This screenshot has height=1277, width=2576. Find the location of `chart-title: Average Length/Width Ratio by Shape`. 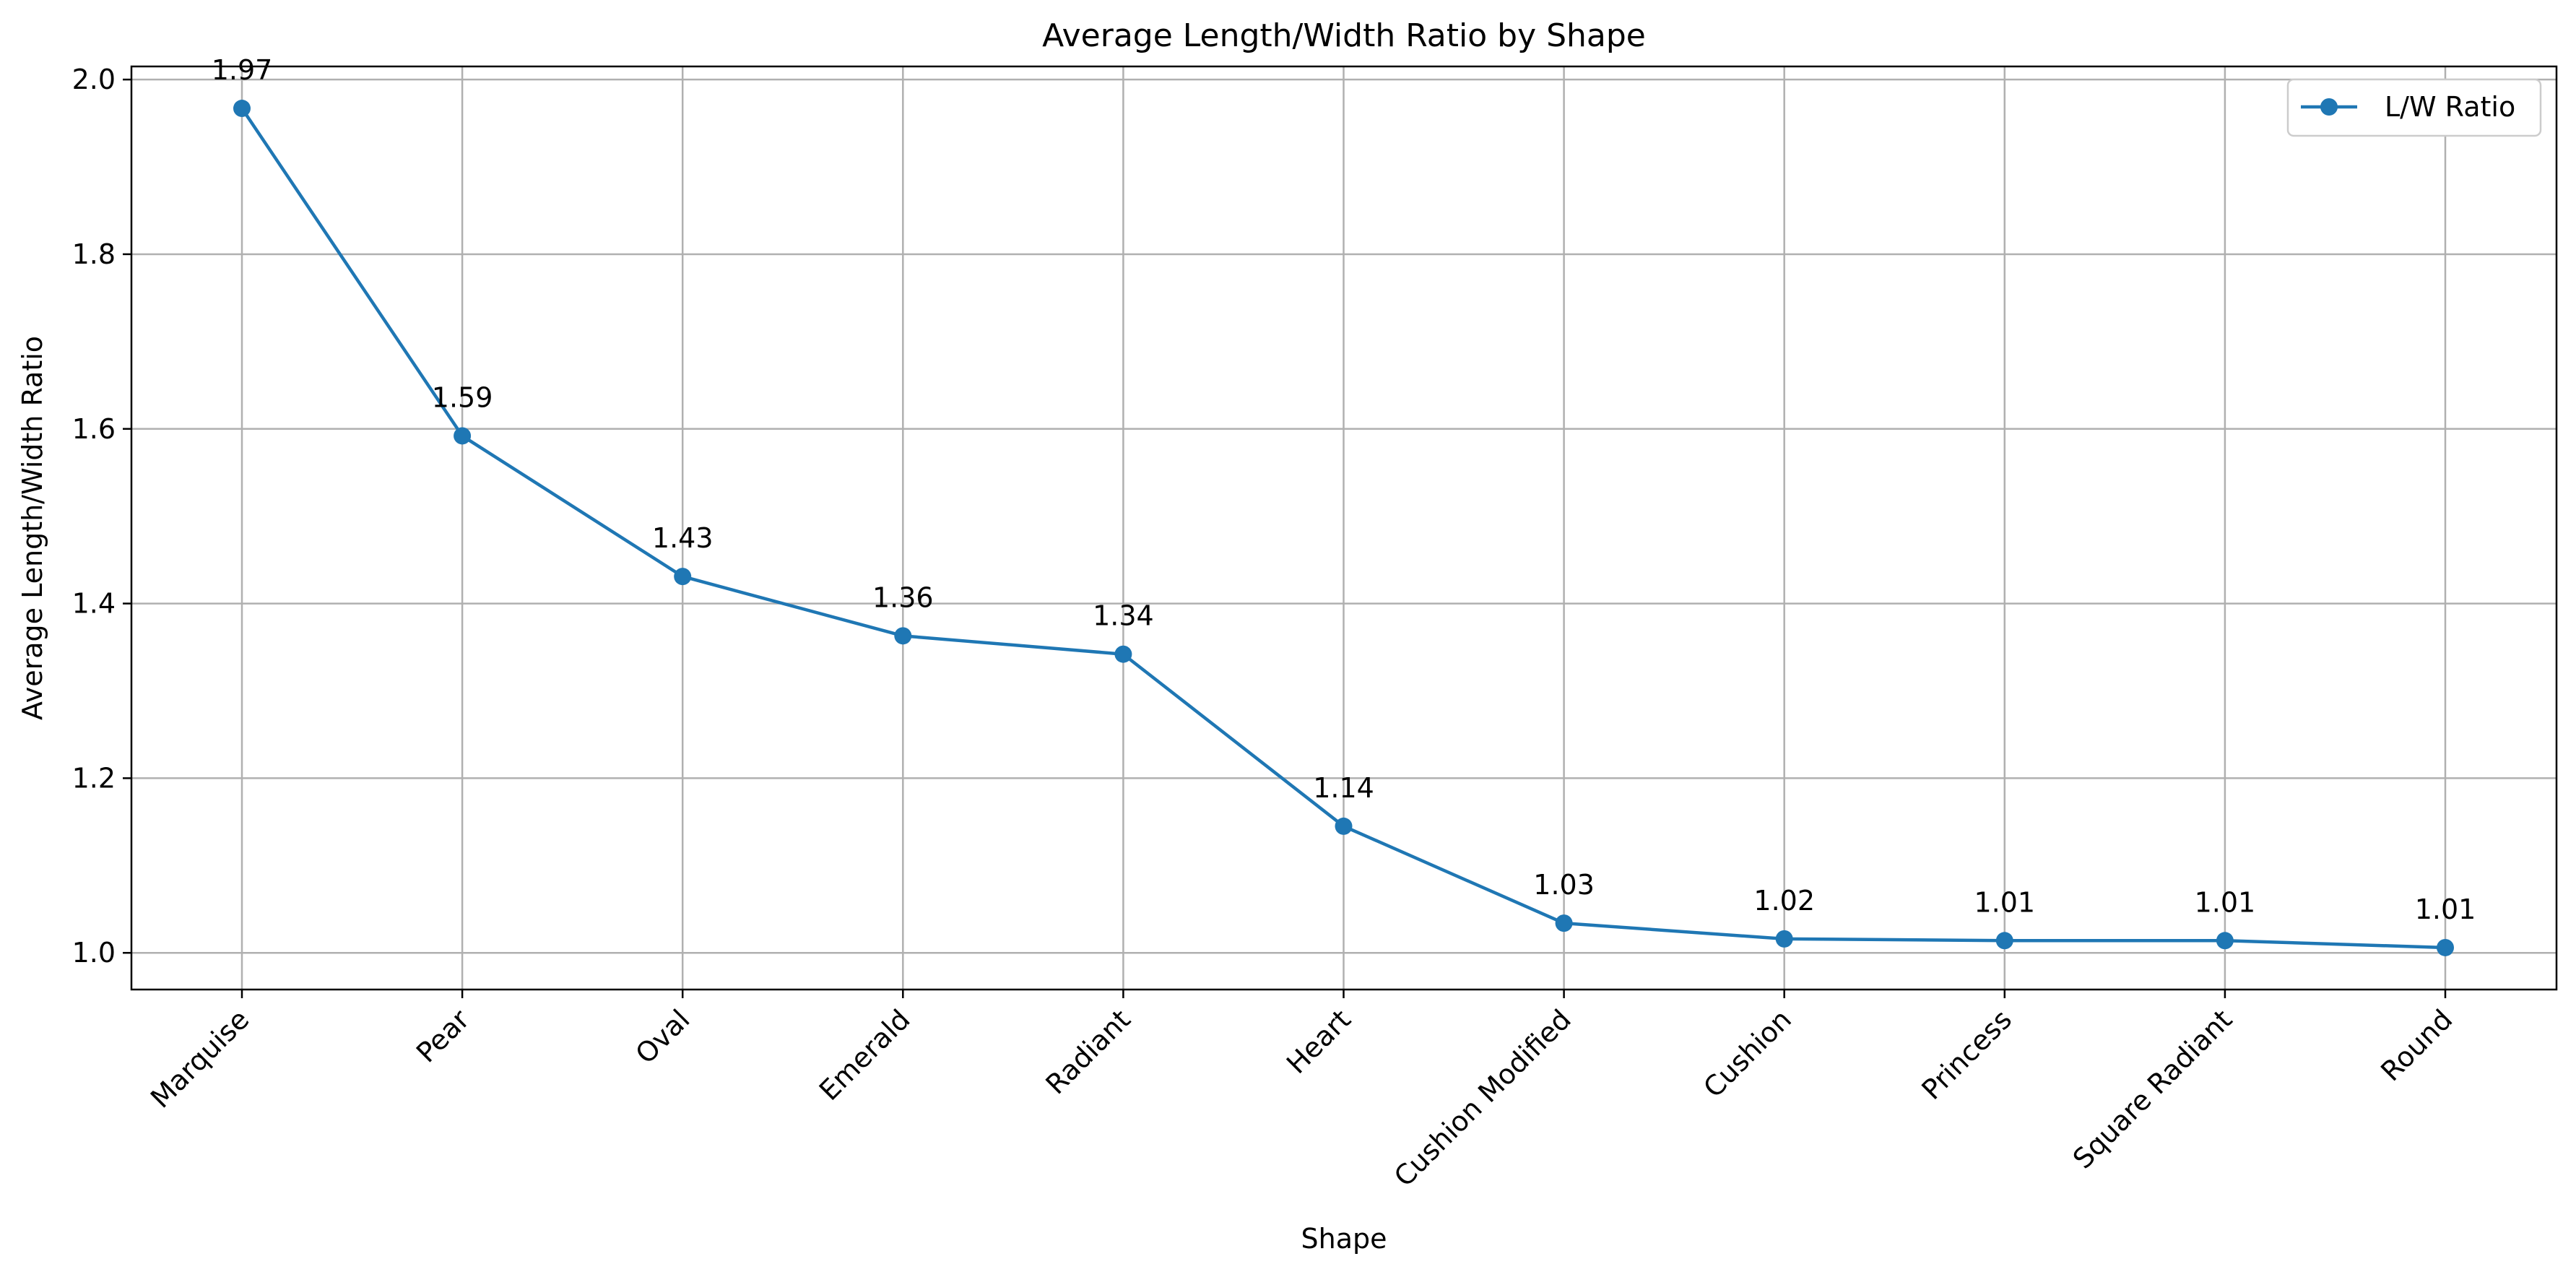

chart-title: Average Length/Width Ratio by Shape is located at coordinates (1344, 35).